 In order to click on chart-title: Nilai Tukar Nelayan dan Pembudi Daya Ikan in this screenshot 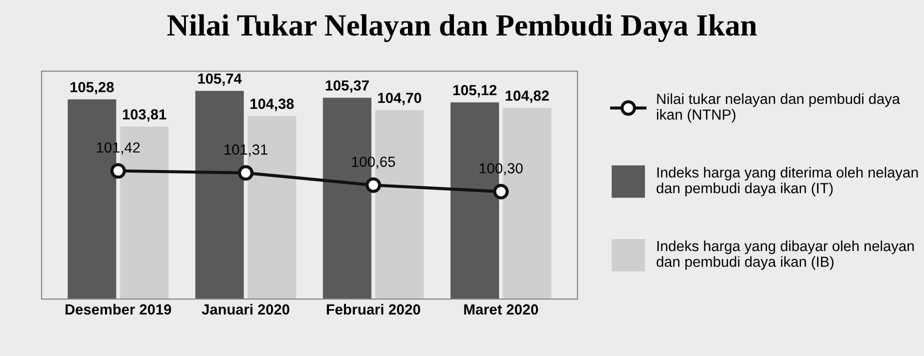, I will do `click(462, 28)`.